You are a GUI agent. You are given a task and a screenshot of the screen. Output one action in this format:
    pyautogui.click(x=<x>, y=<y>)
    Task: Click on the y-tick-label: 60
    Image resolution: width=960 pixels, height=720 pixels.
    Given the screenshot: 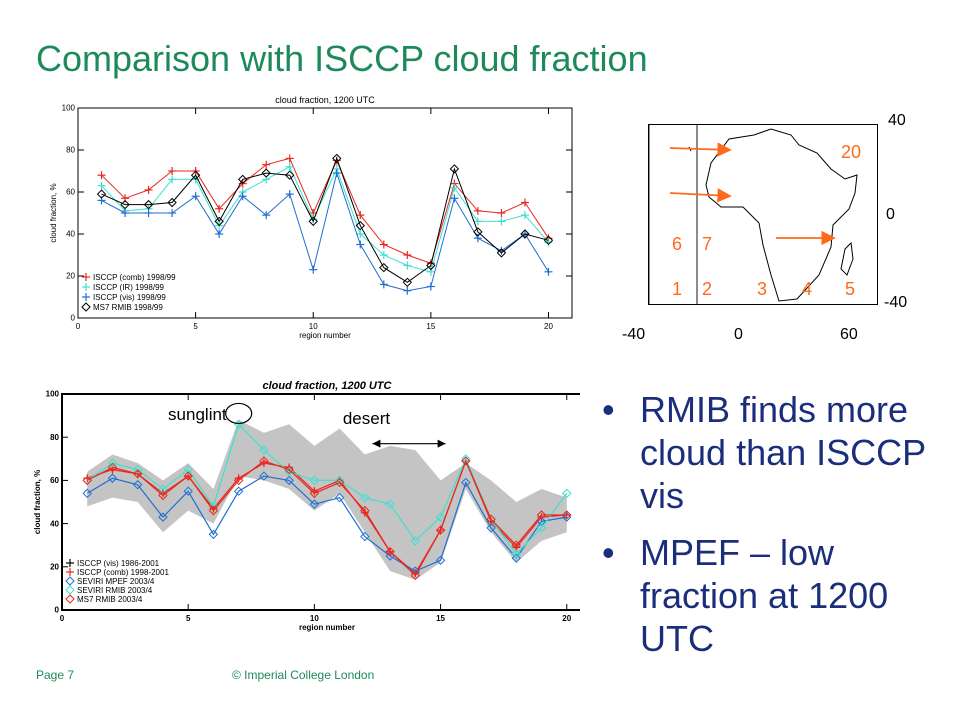 What is the action you would take?
    pyautogui.click(x=54, y=480)
    